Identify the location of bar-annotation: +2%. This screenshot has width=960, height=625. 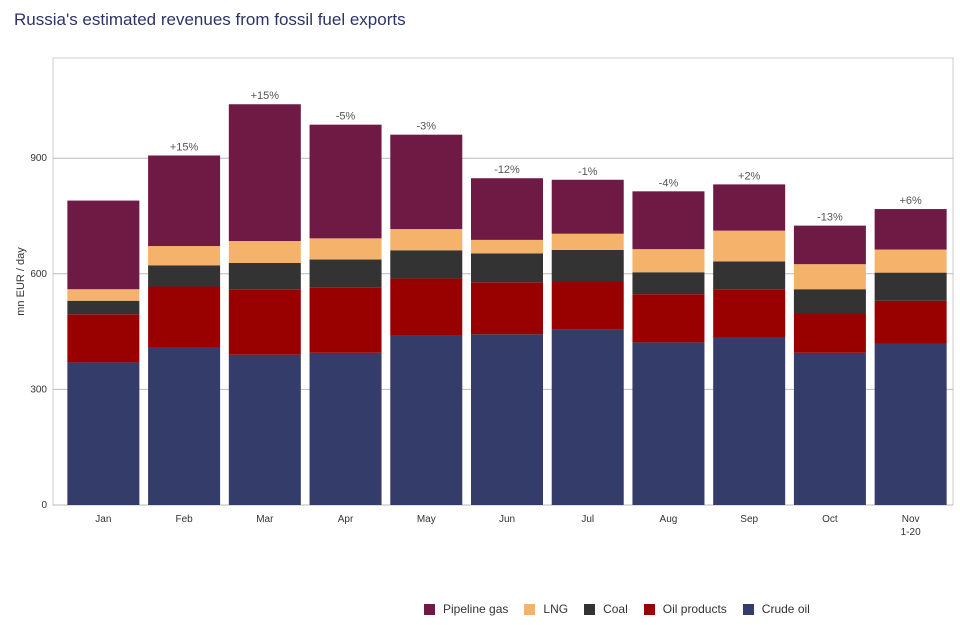
(749, 176).